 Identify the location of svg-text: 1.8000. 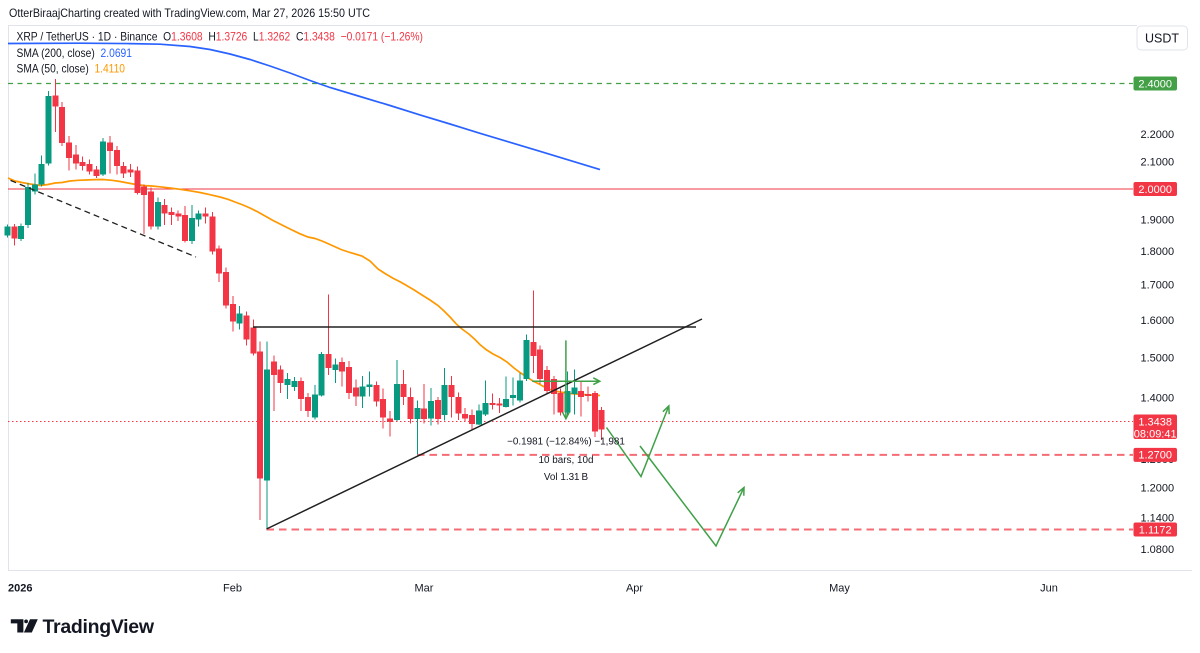
(1158, 252).